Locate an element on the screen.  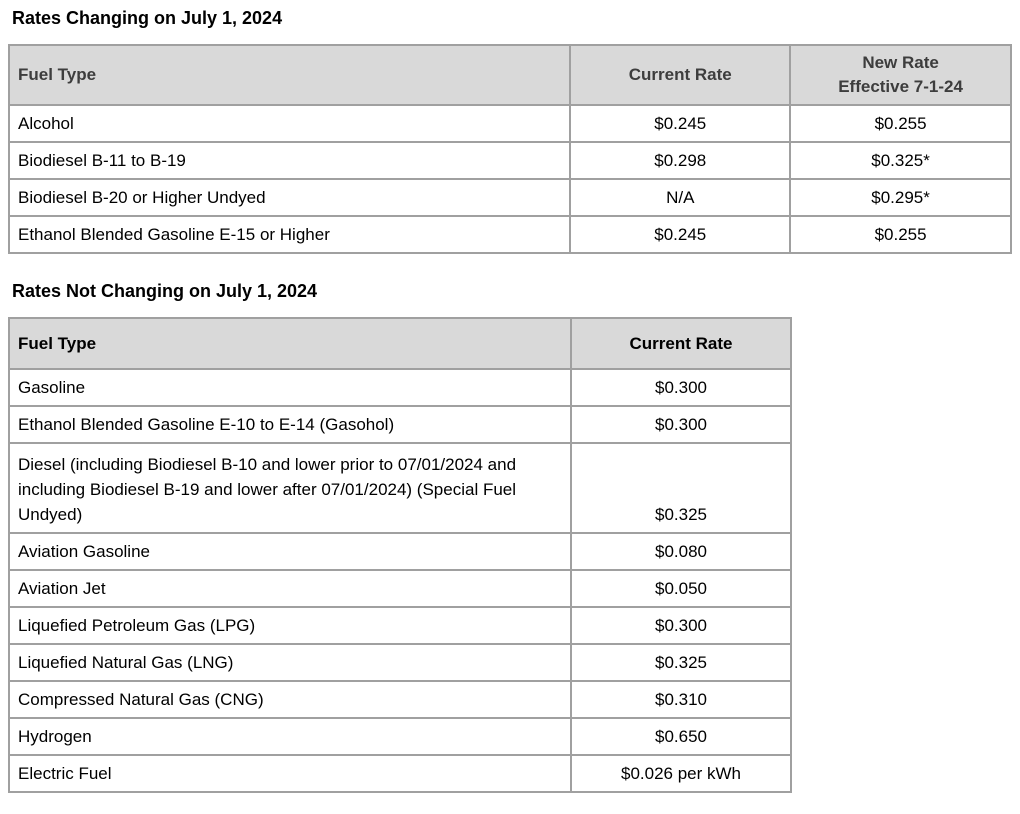
table-row-gasoline: Gasoline $0.300 is located at coordinates (400, 387).